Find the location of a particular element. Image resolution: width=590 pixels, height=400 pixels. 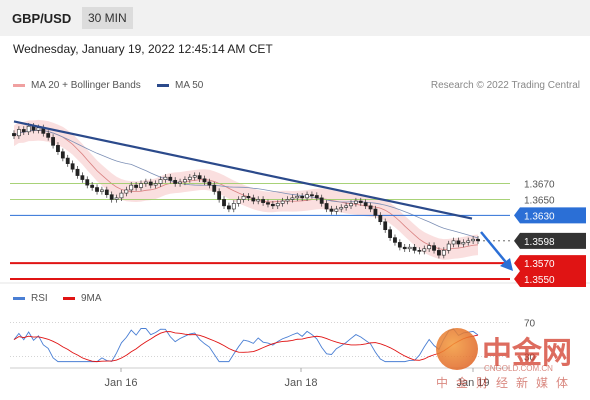

price-level-label: 1.3570 is located at coordinates (539, 264).